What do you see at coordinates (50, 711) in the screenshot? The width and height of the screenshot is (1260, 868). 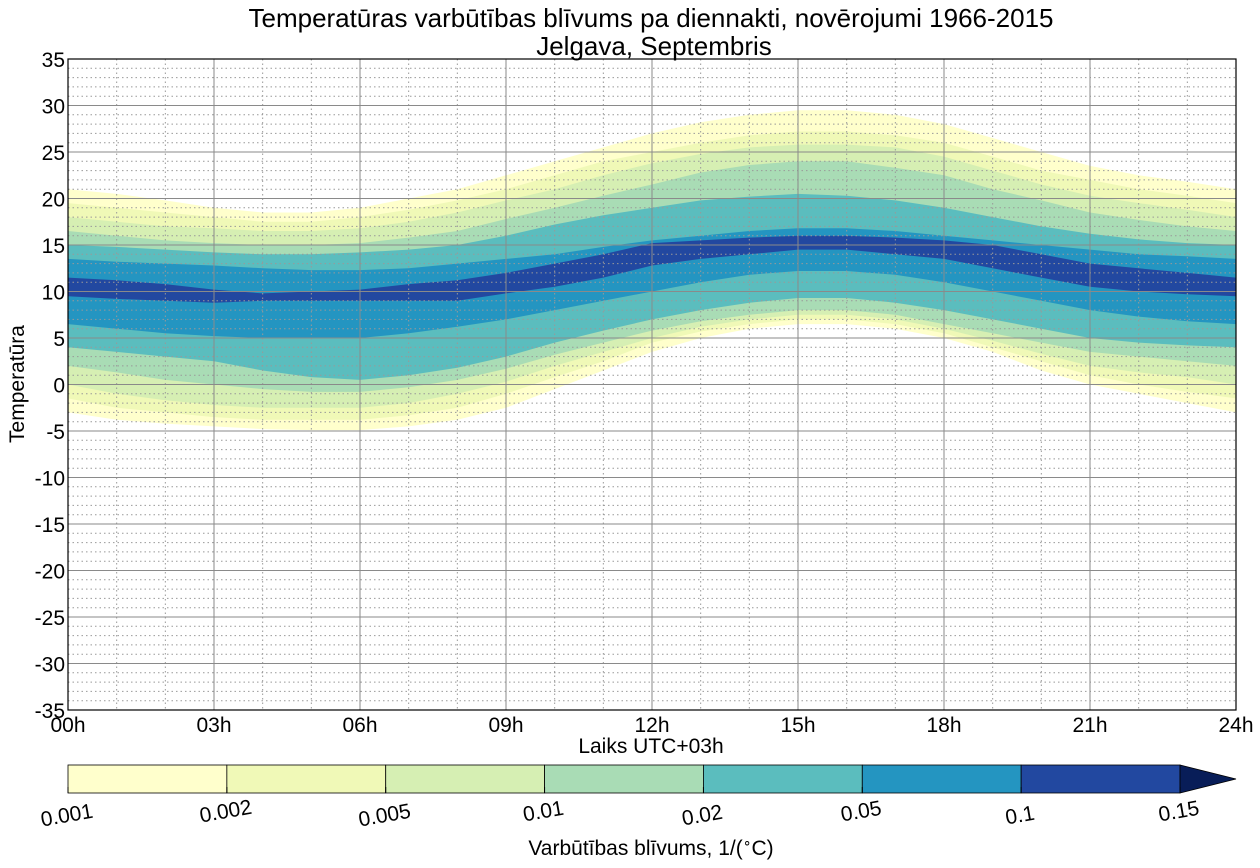 I see `y-tick-label: -35` at bounding box center [50, 711].